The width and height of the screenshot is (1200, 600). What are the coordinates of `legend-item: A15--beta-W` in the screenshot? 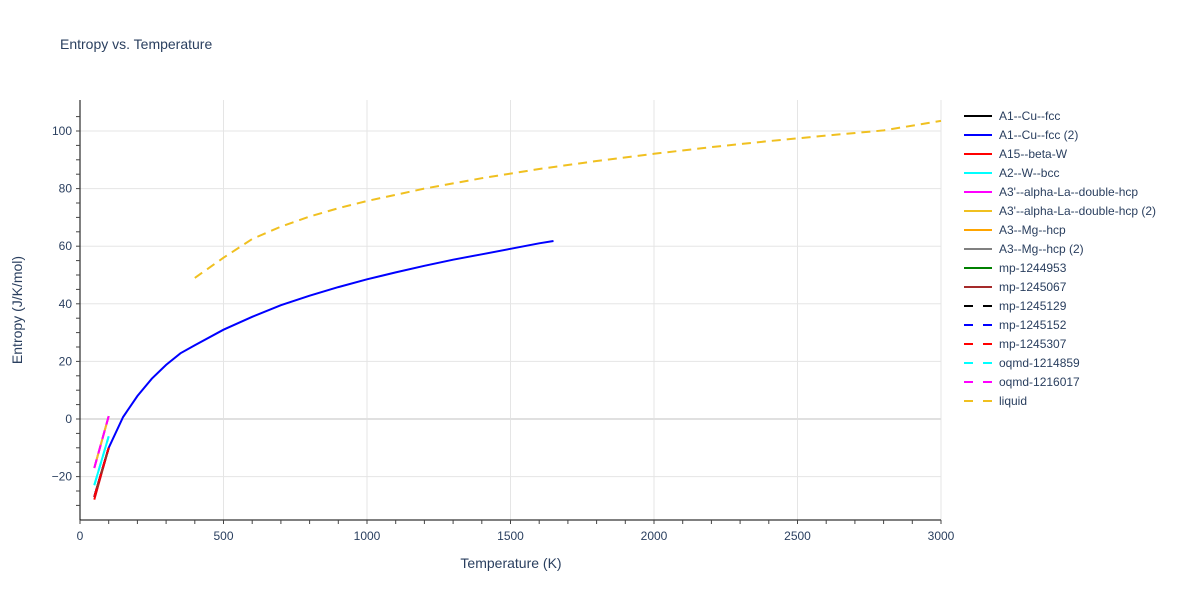 It's located at (1060, 153).